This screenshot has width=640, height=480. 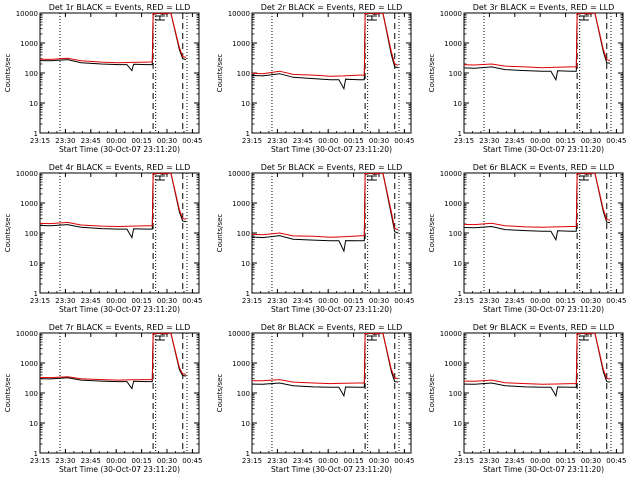 What do you see at coordinates (120, 7) in the screenshot?
I see `chart-title: Det 1r BLACK = Events, RED = LLD` at bounding box center [120, 7].